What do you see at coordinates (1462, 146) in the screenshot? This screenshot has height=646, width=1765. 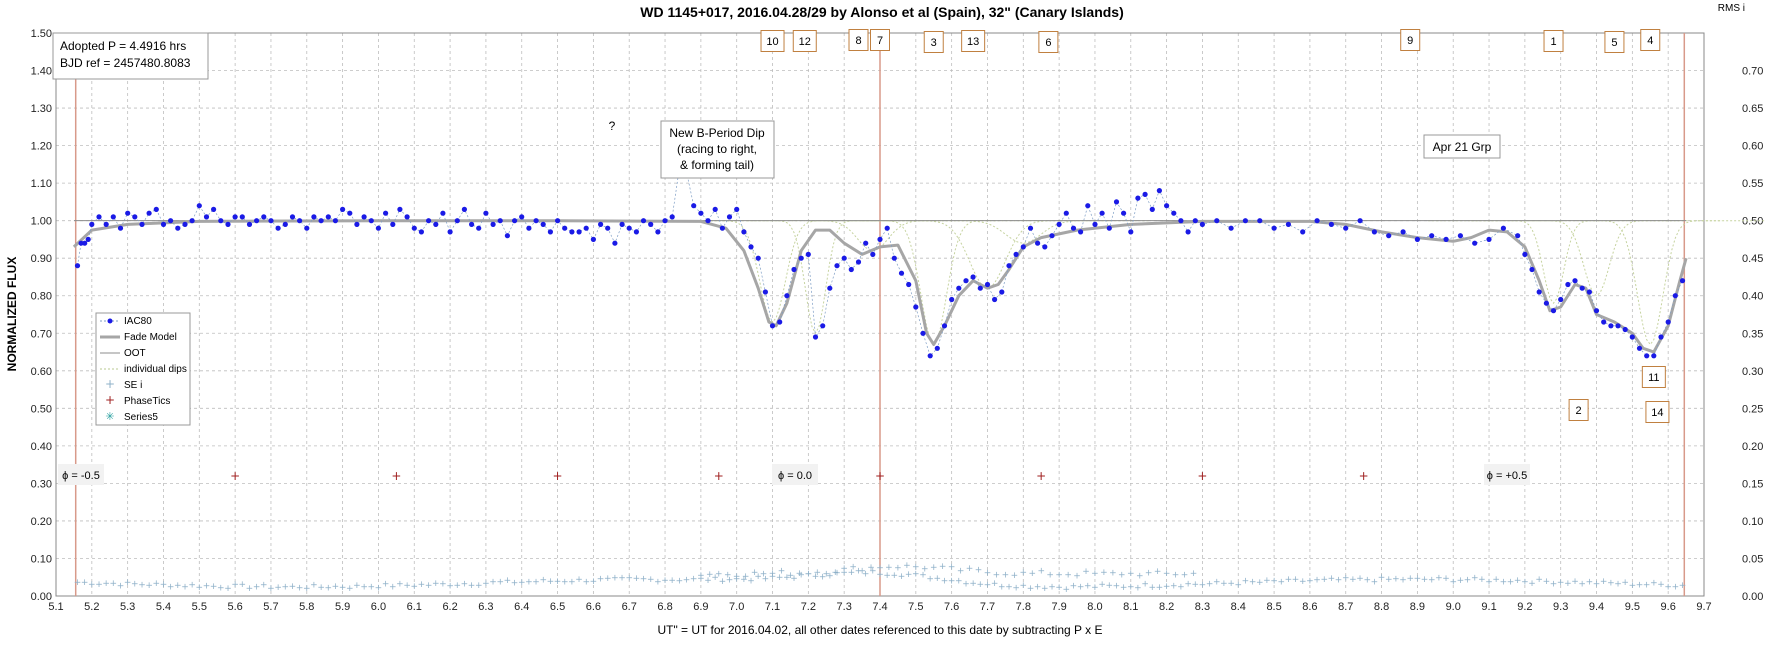 I see `group-label-box` at bounding box center [1462, 146].